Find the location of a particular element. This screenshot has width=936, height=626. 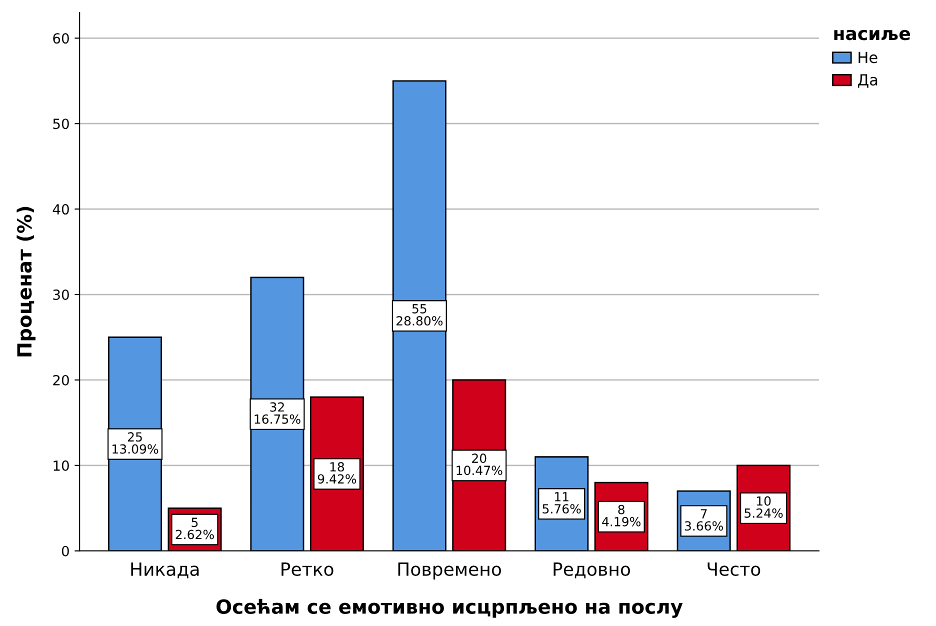

x-tick-label: Никада is located at coordinates (165, 570).